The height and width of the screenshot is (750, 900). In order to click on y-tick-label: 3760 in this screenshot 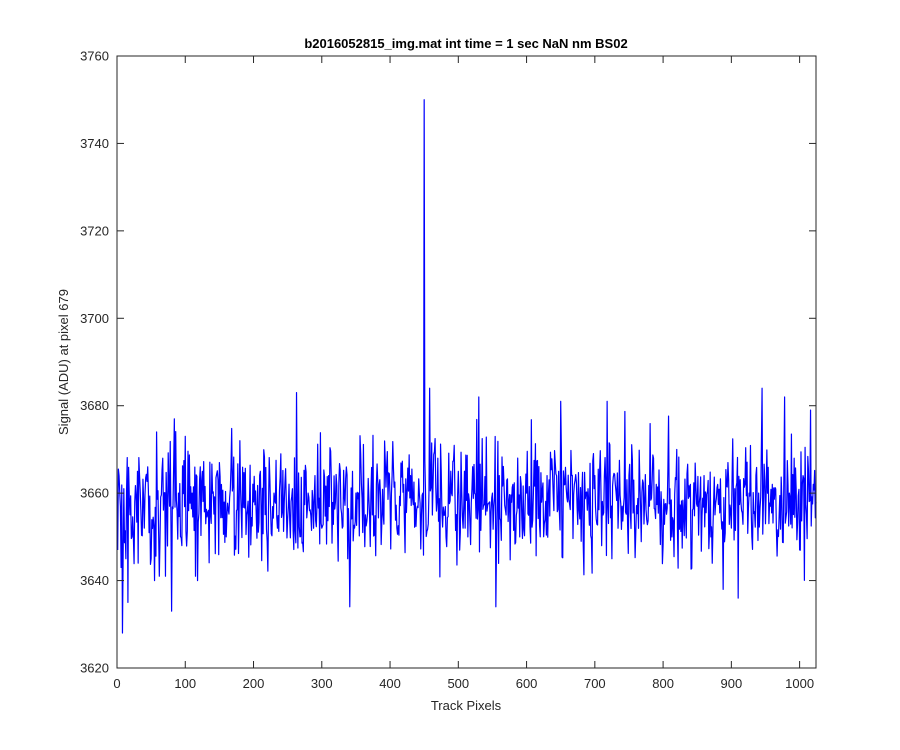, I will do `click(94, 56)`.